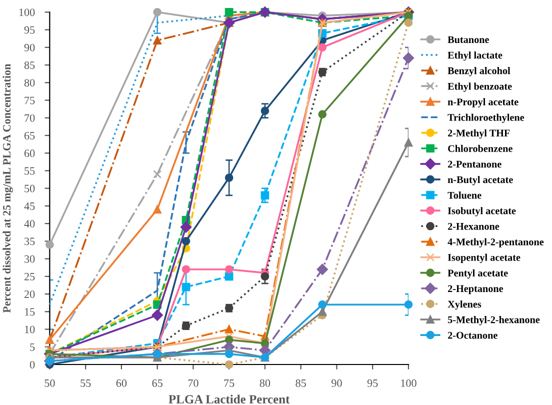 Image resolution: width=552 pixels, height=405 pixels. I want to click on y-tick-label: 85, so click(29, 65).